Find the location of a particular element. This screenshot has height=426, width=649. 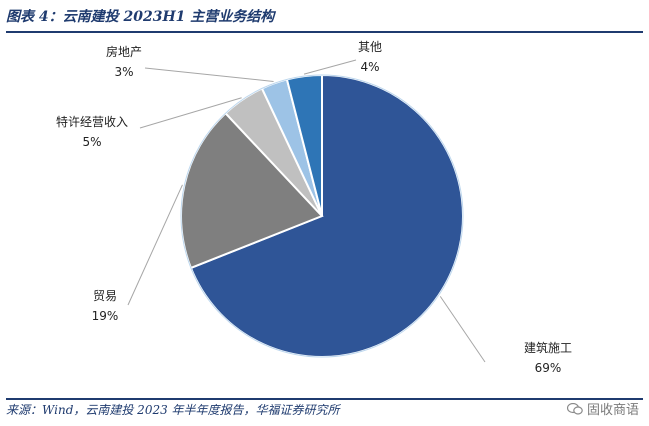

watermark: 固收商语 is located at coordinates (602, 408).